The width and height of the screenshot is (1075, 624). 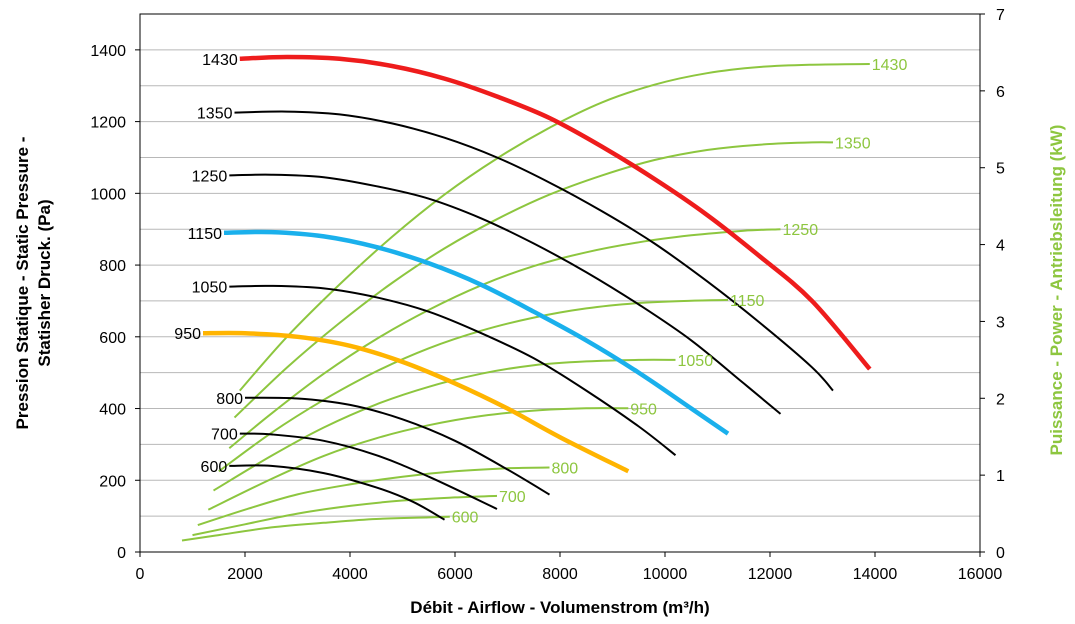 I want to click on power-curve-label: 800, so click(x=565, y=468).